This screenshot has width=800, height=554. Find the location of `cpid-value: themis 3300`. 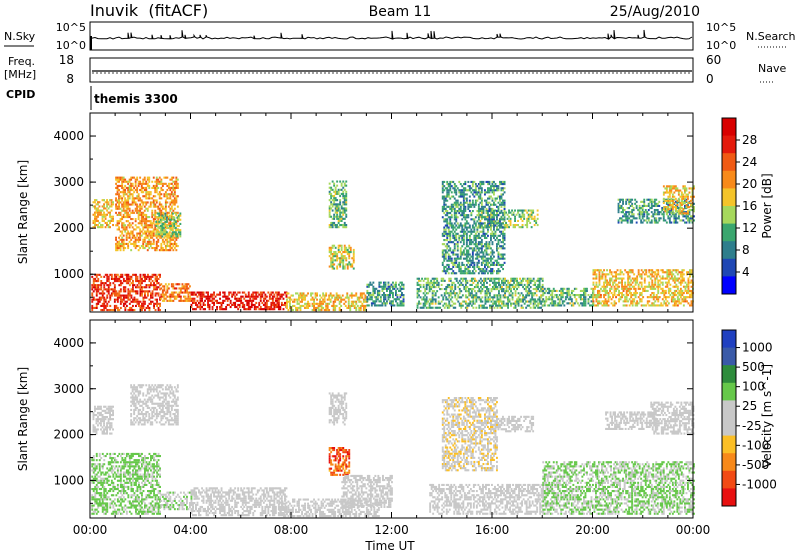

cpid-value: themis 3300 is located at coordinates (136, 99).